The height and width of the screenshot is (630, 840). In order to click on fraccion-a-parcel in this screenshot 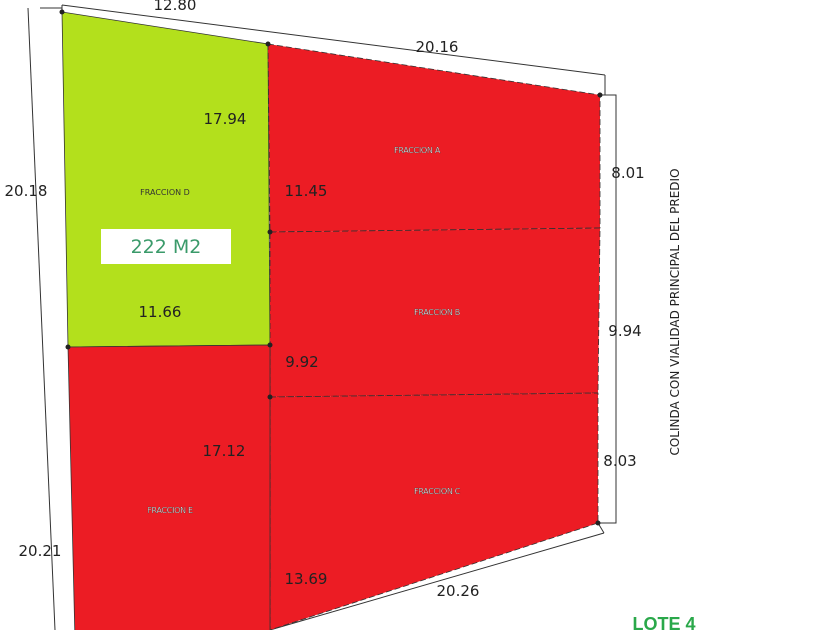, I will do `click(434, 138)`.